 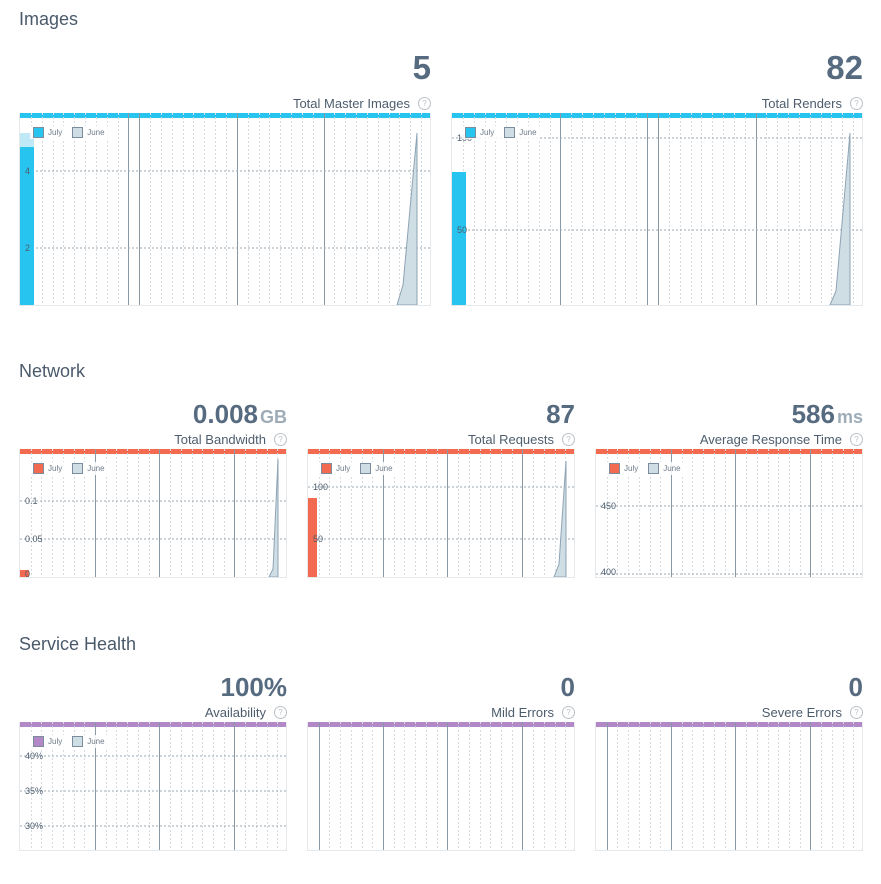 What do you see at coordinates (230, 439) in the screenshot?
I see `metric-label: Total Bandwidth ?` at bounding box center [230, 439].